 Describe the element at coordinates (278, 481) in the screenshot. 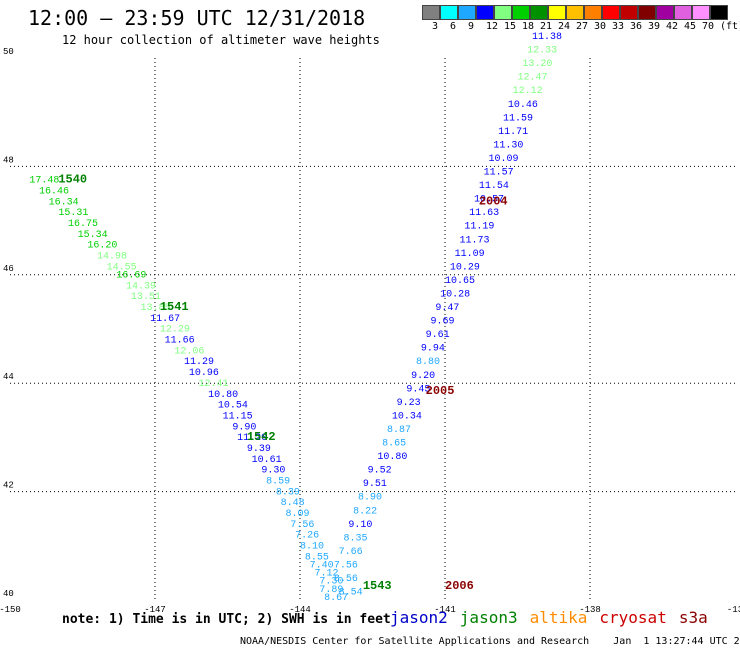

I see `wave-height-label: 8.59` at that location.